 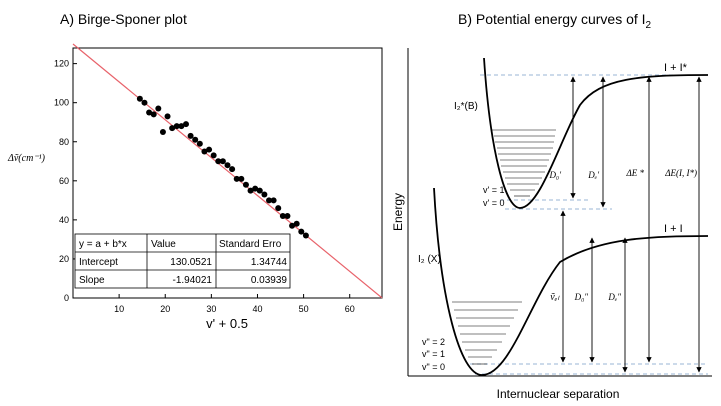 I want to click on x-tick-label: 20, so click(x=165, y=309).